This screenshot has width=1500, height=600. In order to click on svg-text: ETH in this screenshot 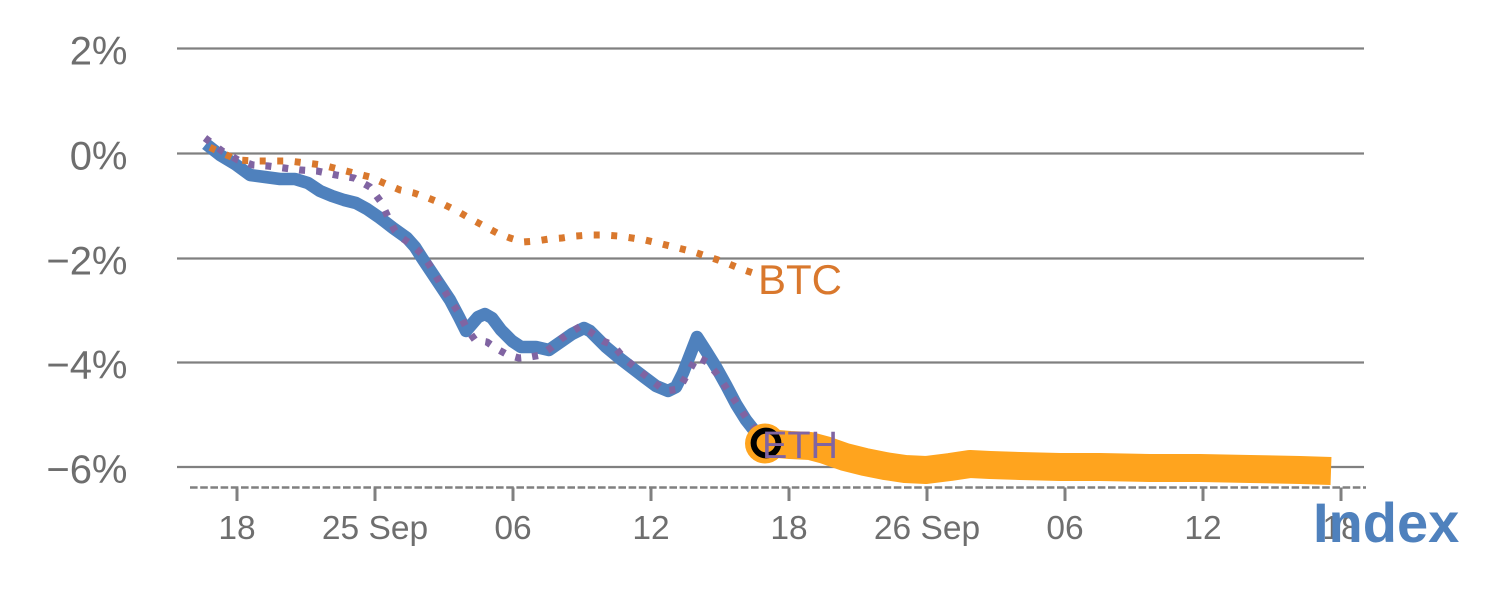, I will do `click(800, 446)`.